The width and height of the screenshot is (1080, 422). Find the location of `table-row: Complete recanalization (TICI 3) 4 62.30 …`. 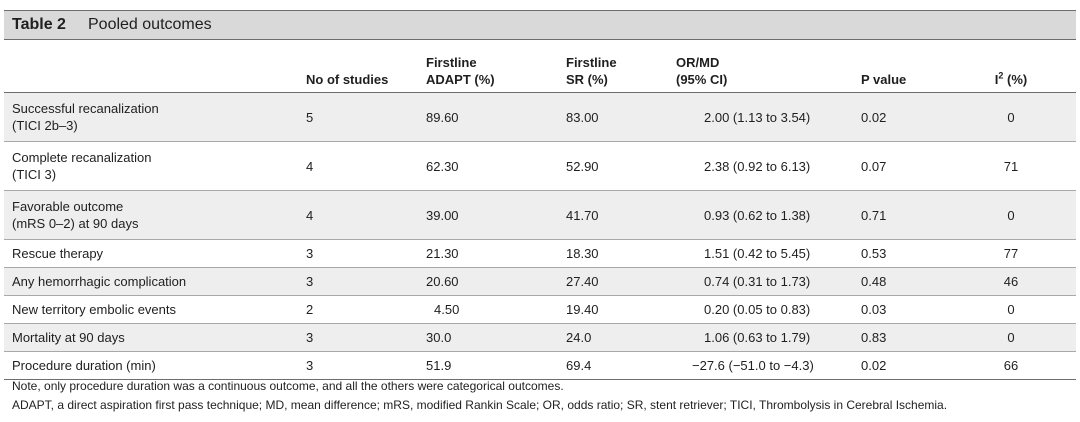

table-row: Complete recanalization (TICI 3) 4 62.30 … is located at coordinates (540, 166).